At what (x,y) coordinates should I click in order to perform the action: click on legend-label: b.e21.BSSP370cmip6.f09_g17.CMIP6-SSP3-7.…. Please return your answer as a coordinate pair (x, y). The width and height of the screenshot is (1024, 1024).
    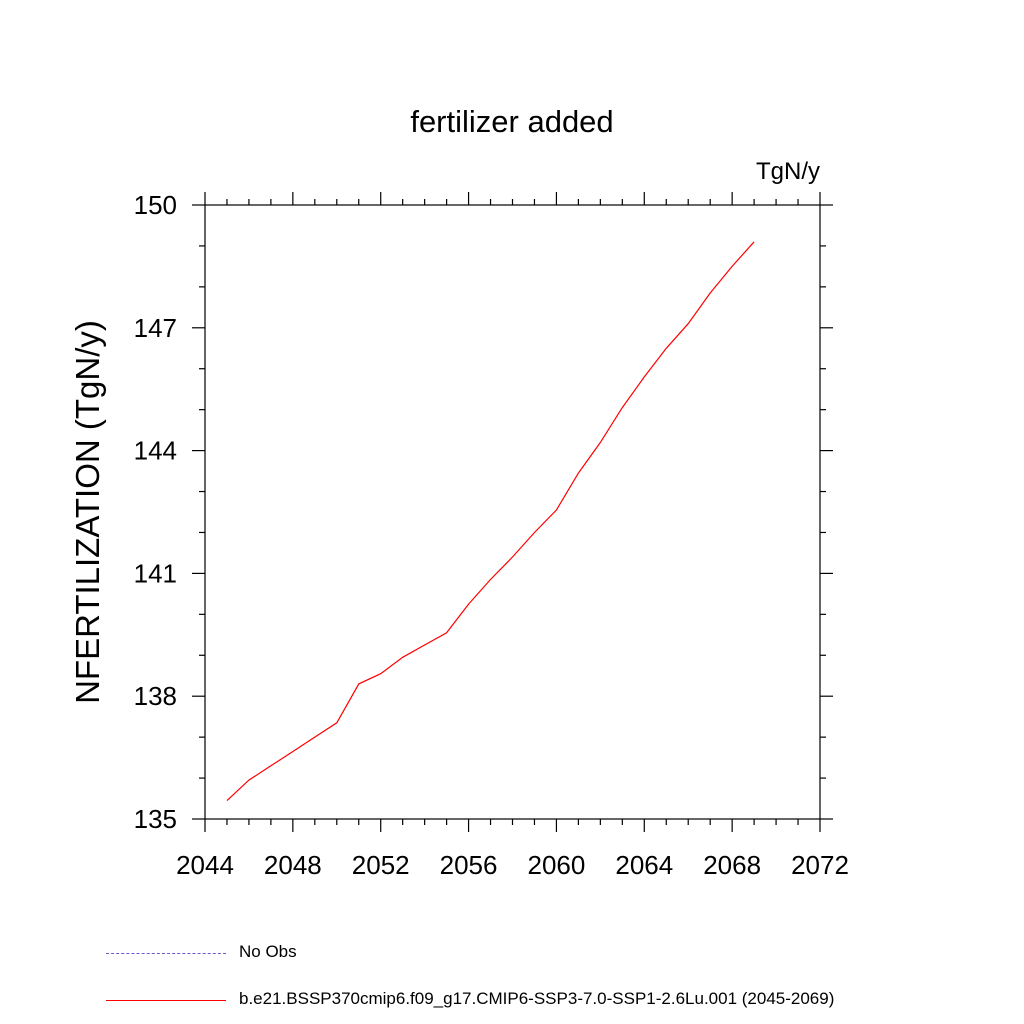
    Looking at the image, I should click on (537, 998).